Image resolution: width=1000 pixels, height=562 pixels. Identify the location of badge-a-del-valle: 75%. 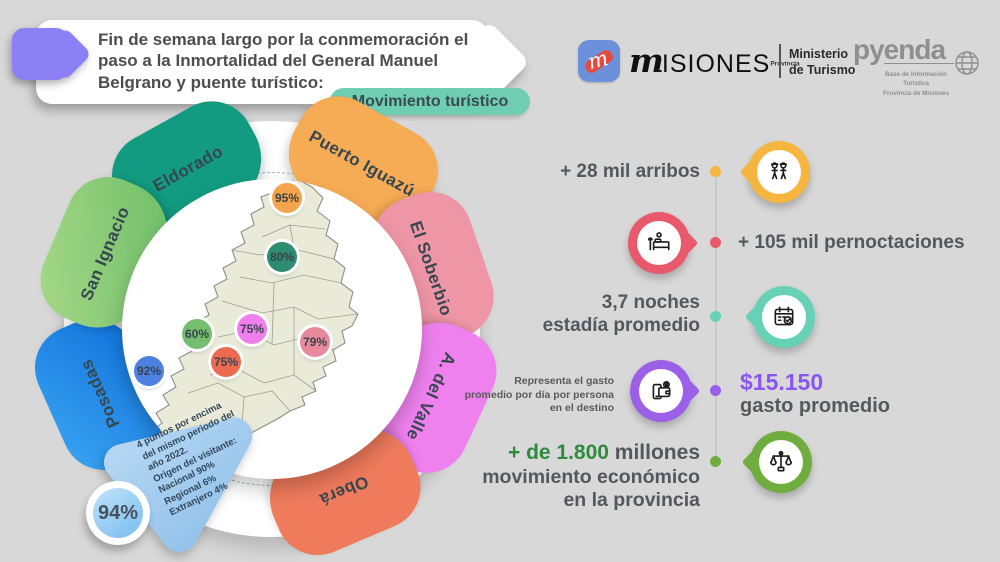
(252, 329).